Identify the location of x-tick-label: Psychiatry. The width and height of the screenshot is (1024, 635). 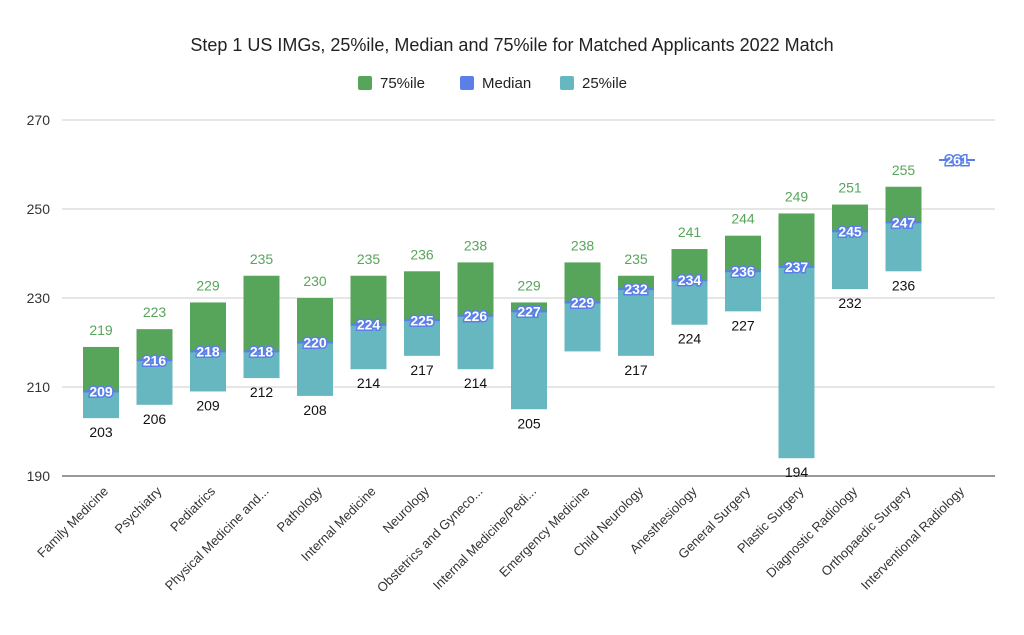
(138, 509).